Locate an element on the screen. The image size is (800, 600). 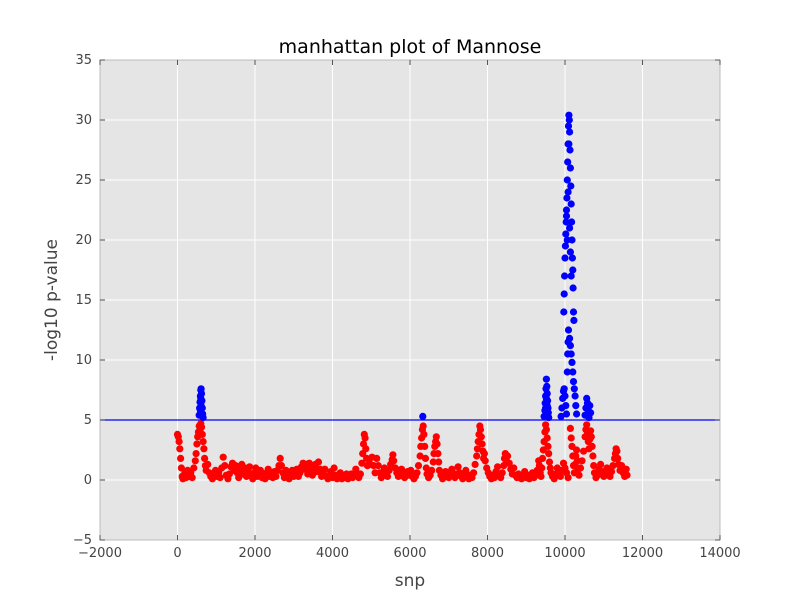
y-tick-label: 0 is located at coordinates (88, 480).